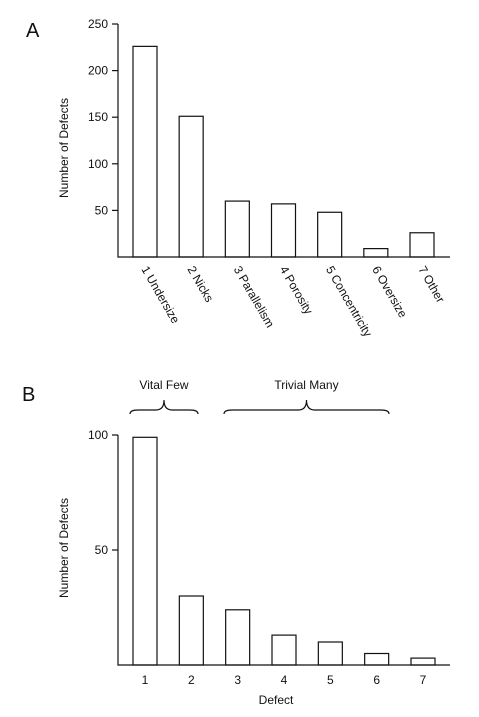 This screenshot has height=717, width=479. Describe the element at coordinates (276, 700) in the screenshot. I see `panel-b-x-axis-title: Defect` at that location.